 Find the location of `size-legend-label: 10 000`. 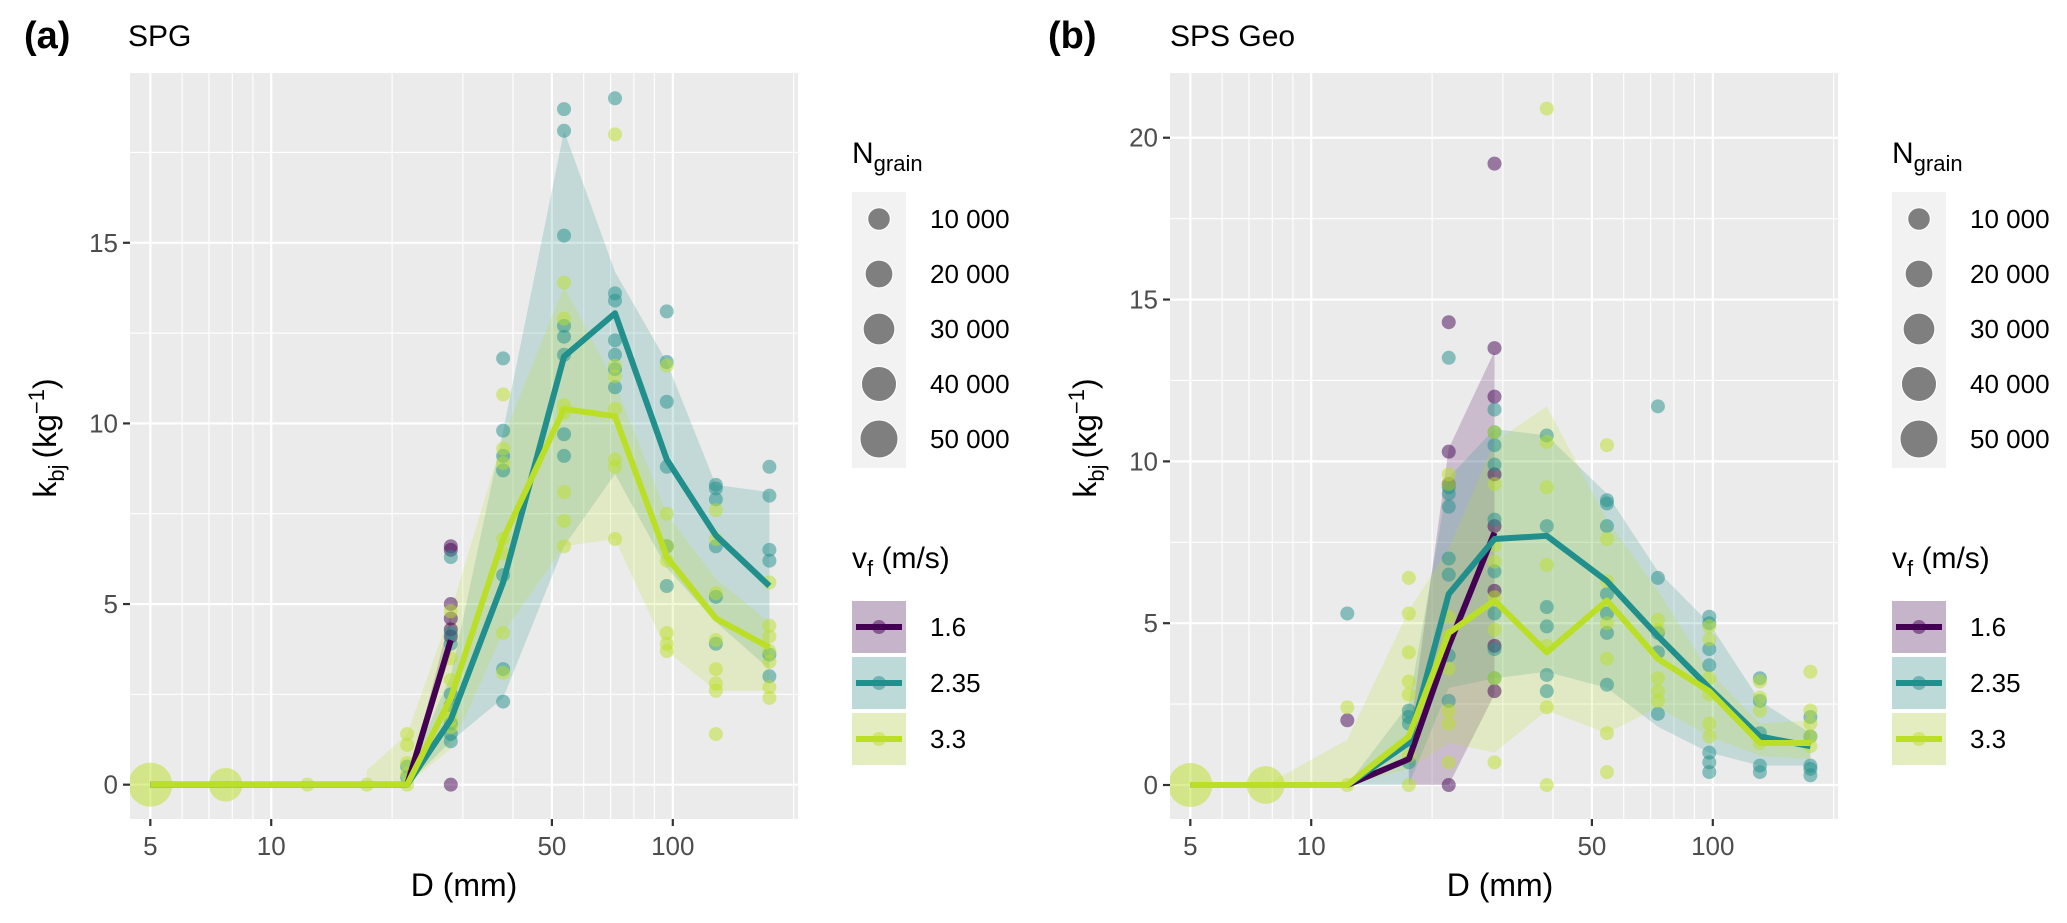

size-legend-label: 10 000 is located at coordinates (970, 219).